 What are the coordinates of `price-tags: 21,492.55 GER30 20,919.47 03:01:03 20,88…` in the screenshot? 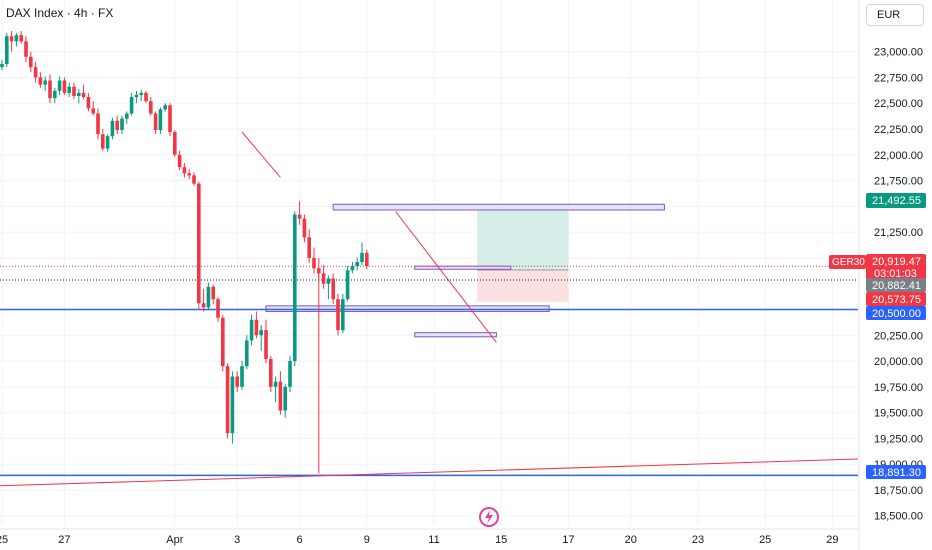 It's located at (877, 336).